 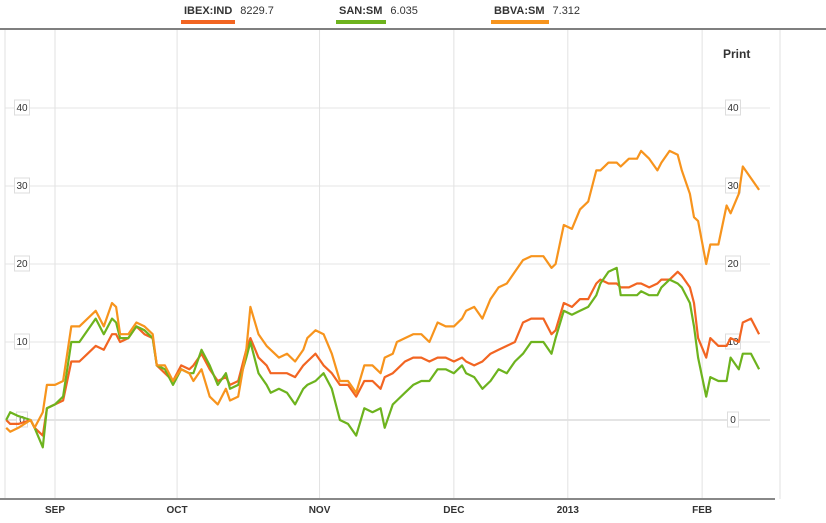 What do you see at coordinates (404, 11) in the screenshot?
I see `legend-value: 6.035` at bounding box center [404, 11].